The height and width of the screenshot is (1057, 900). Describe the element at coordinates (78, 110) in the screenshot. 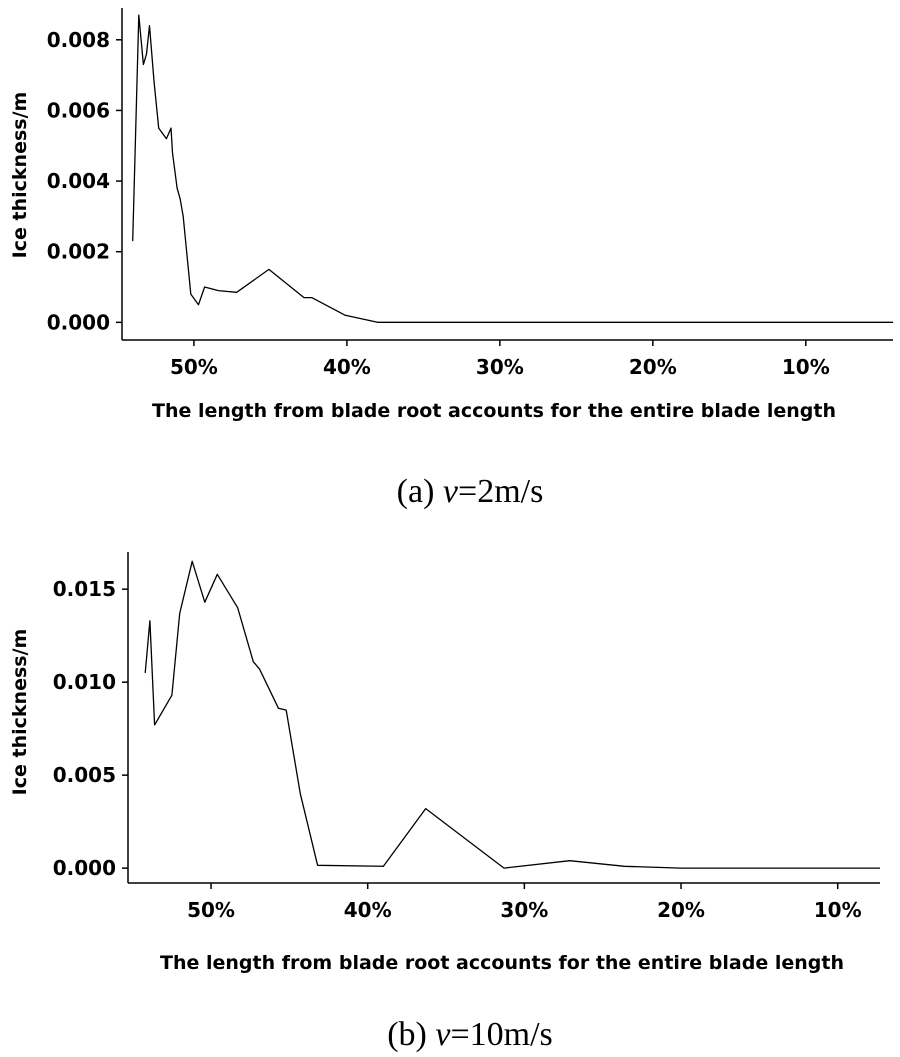

I see `chart-a-y-tick-label: 0.006` at that location.